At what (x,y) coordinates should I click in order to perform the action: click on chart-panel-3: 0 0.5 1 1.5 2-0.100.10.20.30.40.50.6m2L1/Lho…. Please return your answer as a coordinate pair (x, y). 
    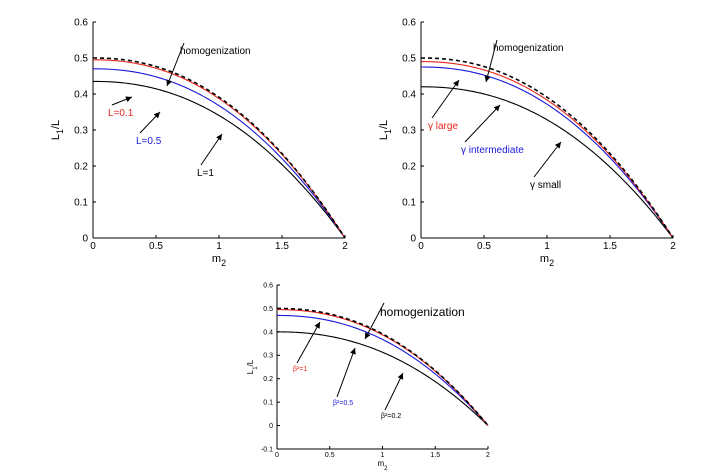
    Looking at the image, I should click on (368, 376).